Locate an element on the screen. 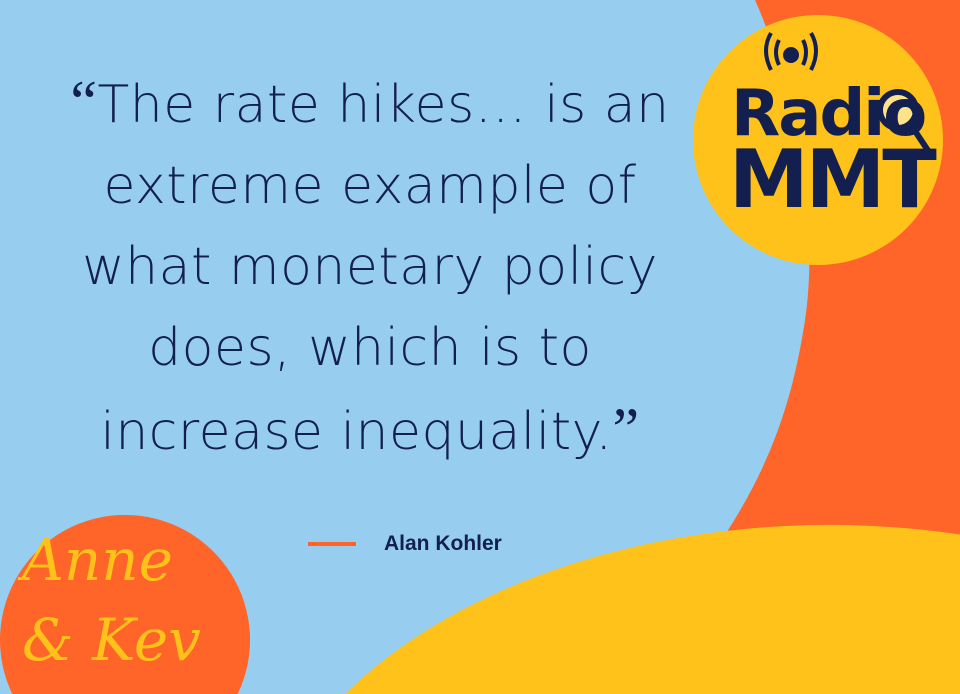 This screenshot has height=694, width=960. quote-line: what monetary policy is located at coordinates (370, 267).